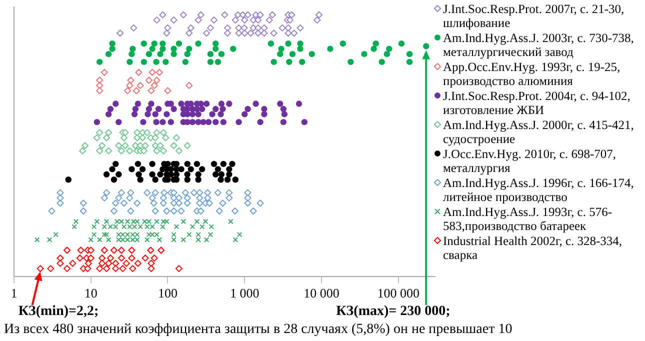 Image resolution: width=645 pixels, height=341 pixels. What do you see at coordinates (528, 219) in the screenshot?
I see `legend-label: Am.Ind.Hyg.Ass.J. 1993г, с. 576-583,производство батареек` at bounding box center [528, 219].